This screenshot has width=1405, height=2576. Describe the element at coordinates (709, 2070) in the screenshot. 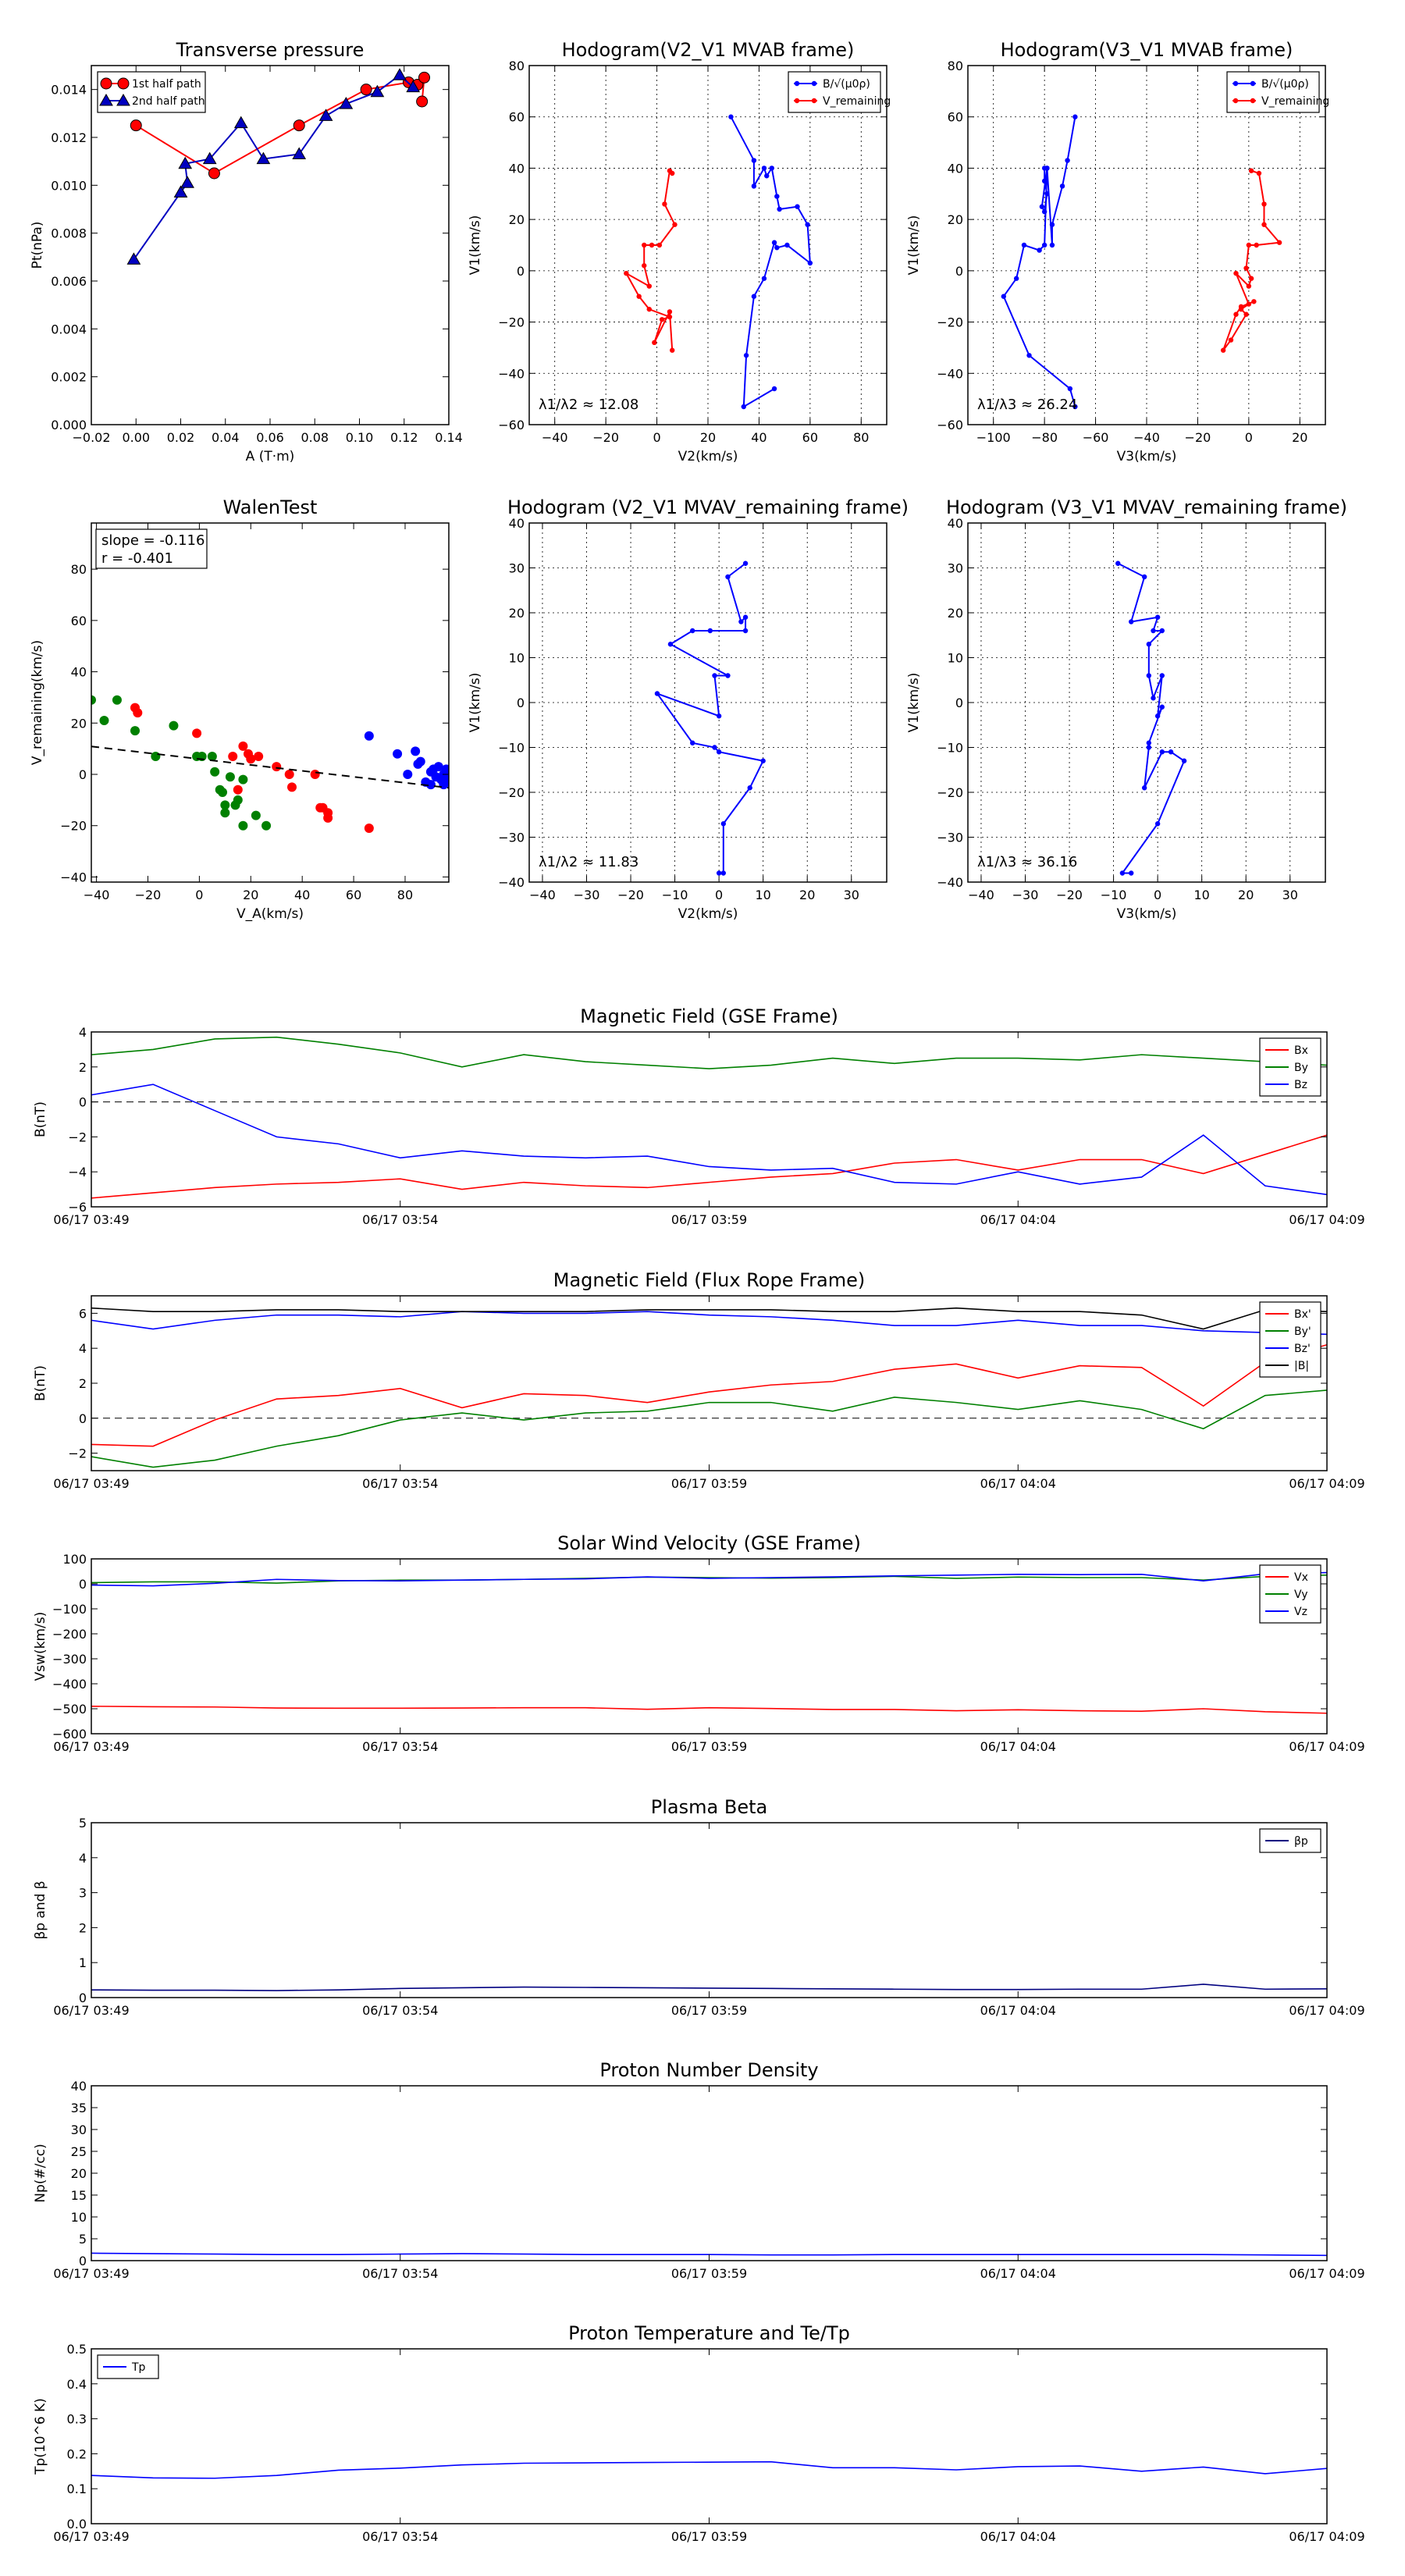

I see `chart-title: Proton Number Density` at that location.